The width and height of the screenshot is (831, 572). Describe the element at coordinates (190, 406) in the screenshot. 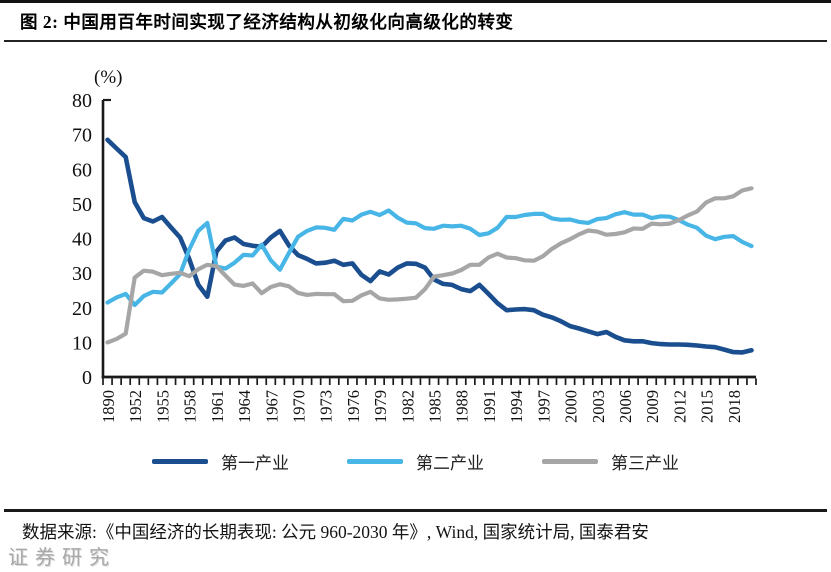

I see `x-tick-label: 1958` at that location.